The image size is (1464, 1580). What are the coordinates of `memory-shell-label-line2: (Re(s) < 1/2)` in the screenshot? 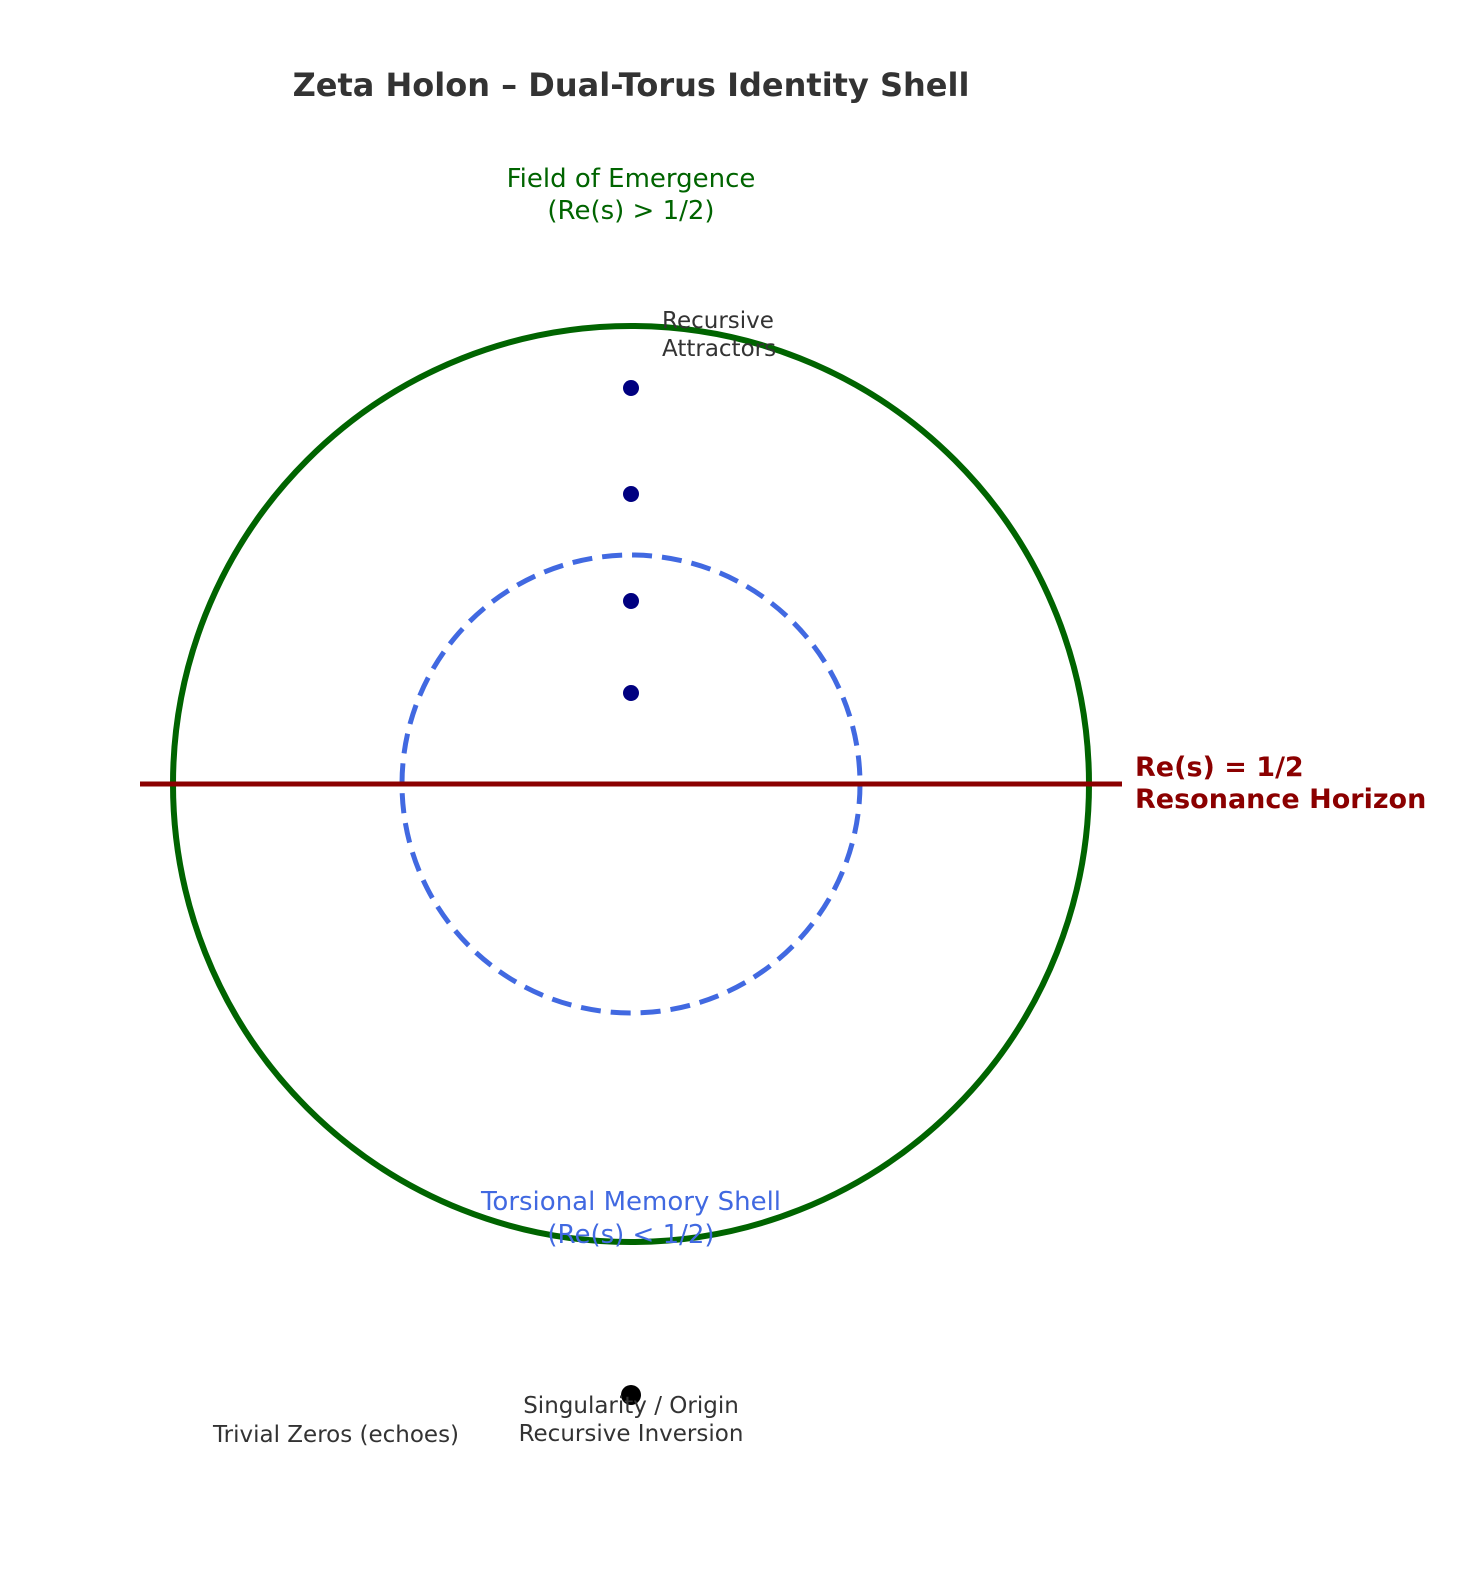 It's located at (630, 1235).